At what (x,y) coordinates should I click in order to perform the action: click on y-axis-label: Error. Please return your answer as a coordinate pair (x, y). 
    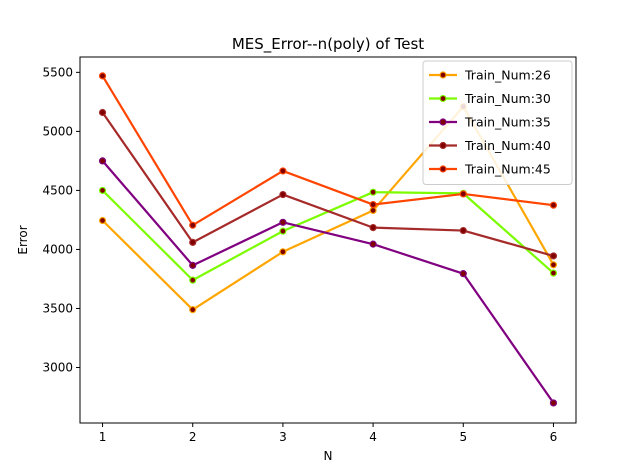
    Looking at the image, I should click on (23, 239).